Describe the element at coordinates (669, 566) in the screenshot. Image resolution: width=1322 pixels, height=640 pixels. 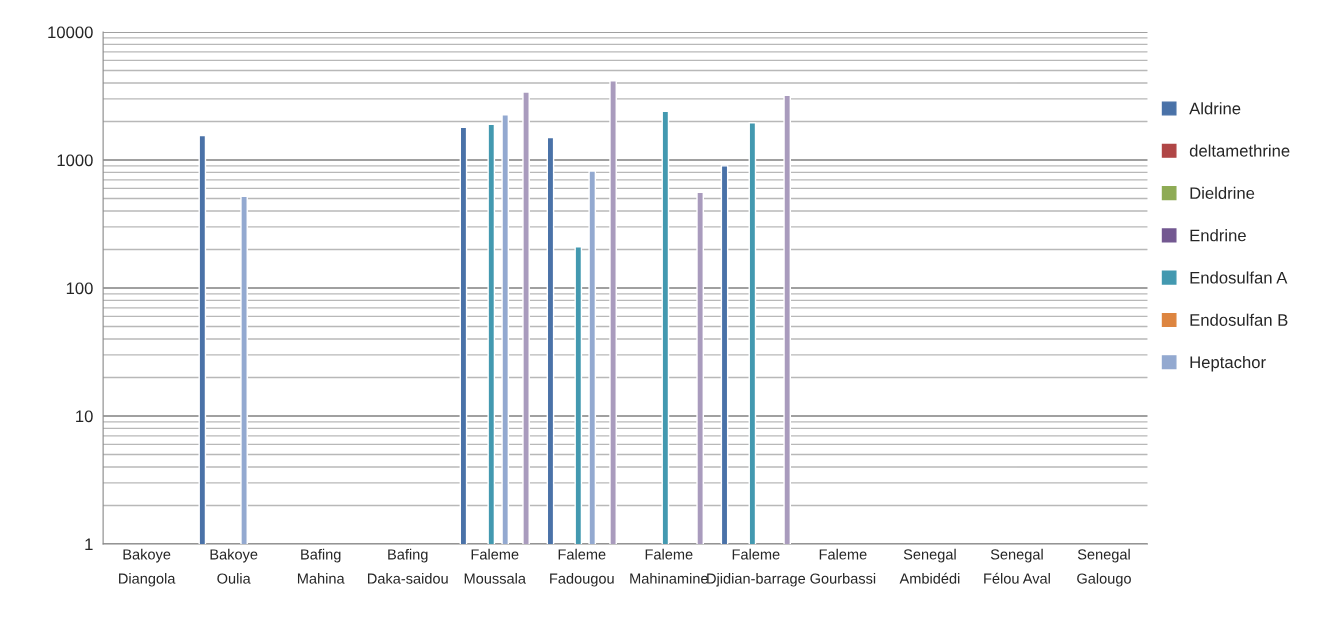
I see `x-tick-label: Faleme Mahinamine` at that location.